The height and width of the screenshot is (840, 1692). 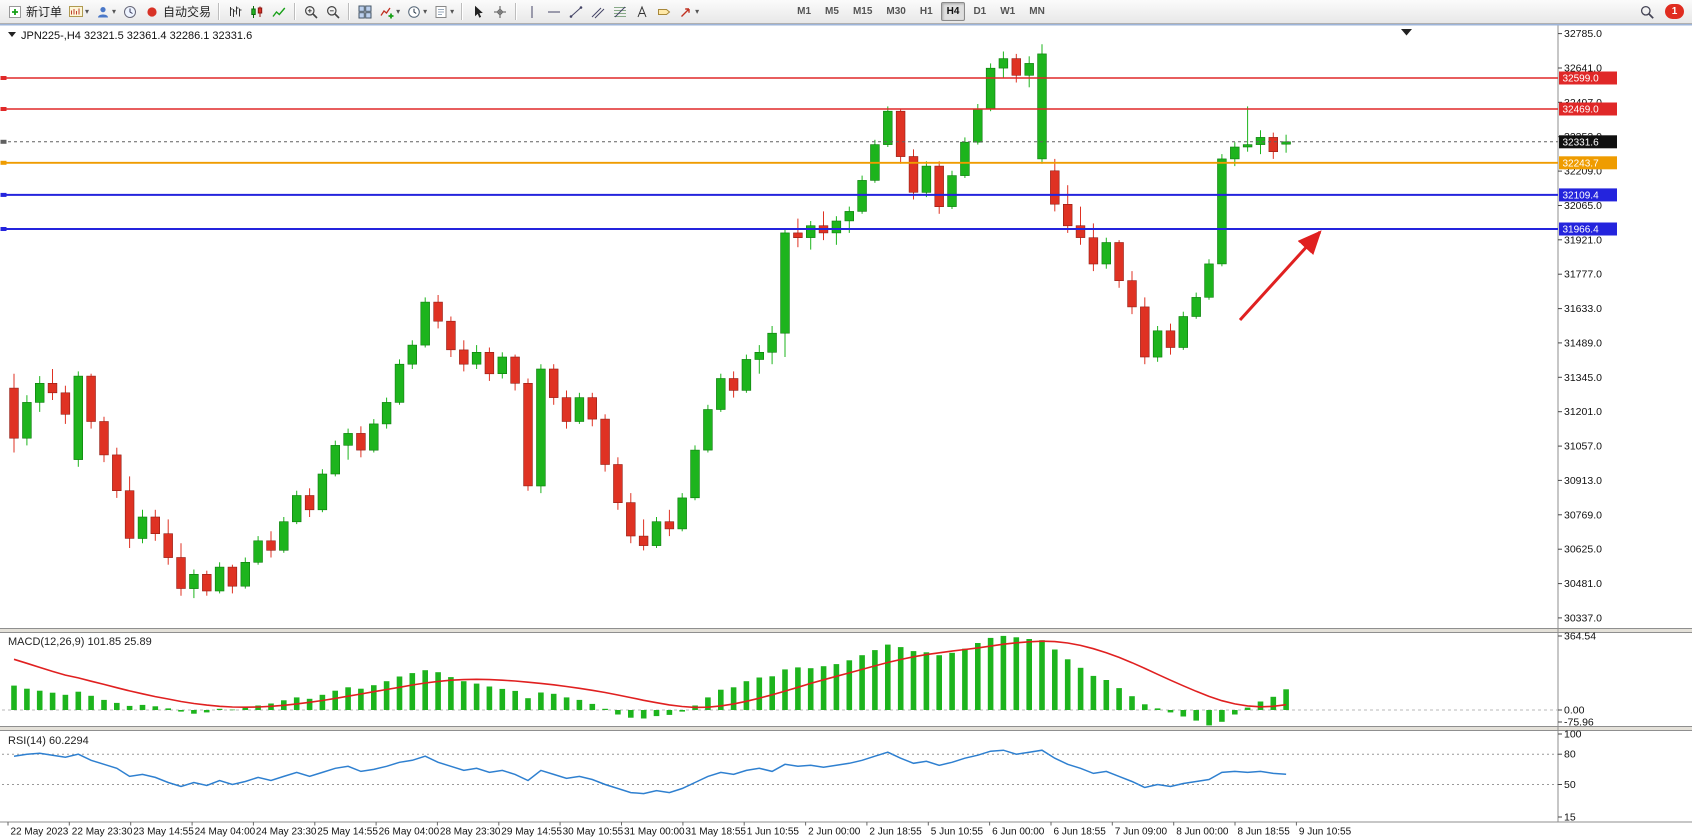 I want to click on macd-histogram, so click(x=650, y=680).